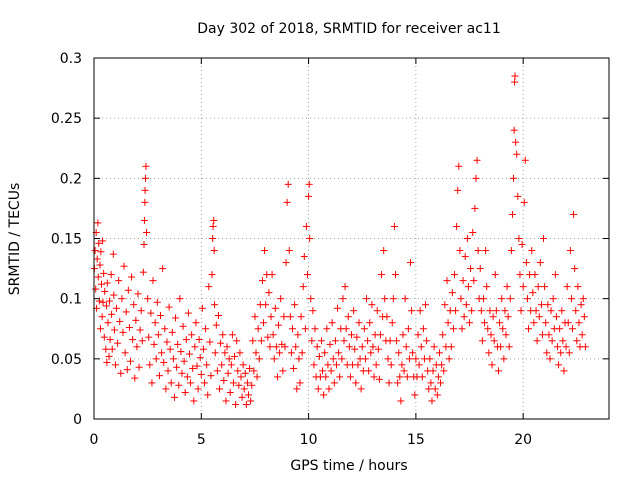 This screenshot has width=640, height=480. Describe the element at coordinates (523, 440) in the screenshot. I see `x-tick-label: 20` at that location.